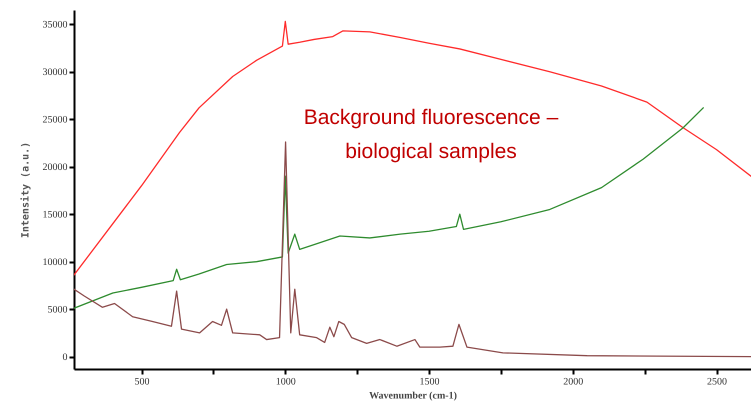  What do you see at coordinates (55, 262) in the screenshot?
I see `y-tick-label: 10000` at bounding box center [55, 262].